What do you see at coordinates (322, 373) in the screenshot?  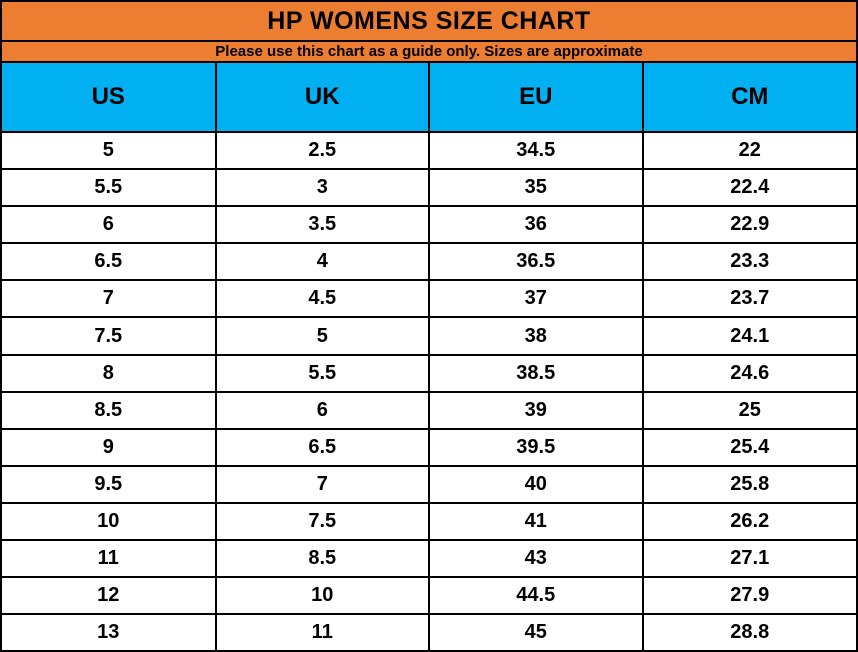 I see `size-cell-uk: 5.5` at bounding box center [322, 373].